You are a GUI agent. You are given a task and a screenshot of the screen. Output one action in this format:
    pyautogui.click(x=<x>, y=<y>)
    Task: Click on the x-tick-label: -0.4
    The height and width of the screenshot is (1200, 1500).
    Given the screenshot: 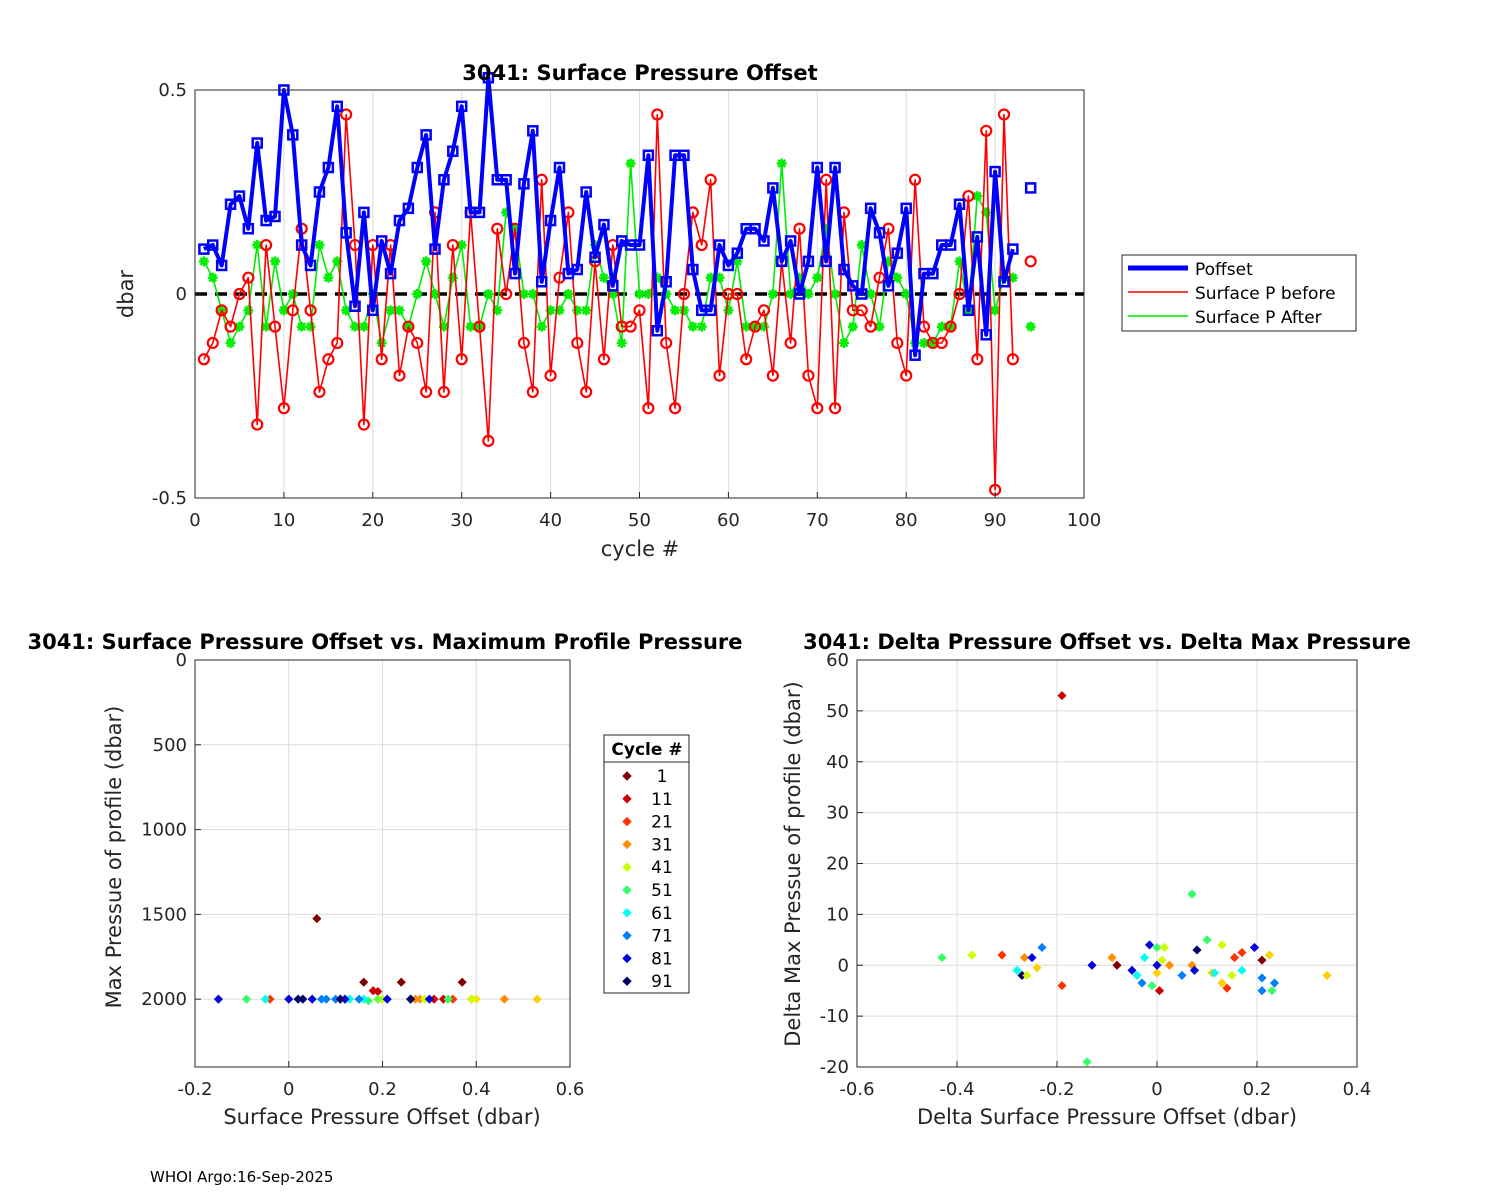 What is the action you would take?
    pyautogui.click(x=956, y=1089)
    